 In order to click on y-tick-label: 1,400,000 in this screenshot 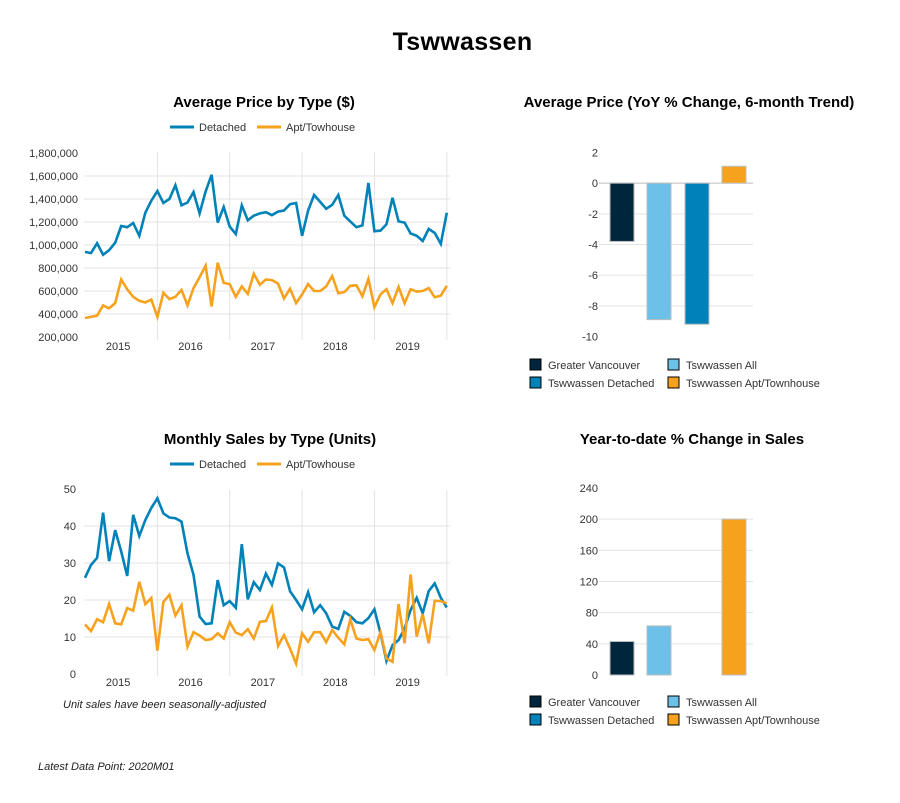, I will do `click(53, 200)`.